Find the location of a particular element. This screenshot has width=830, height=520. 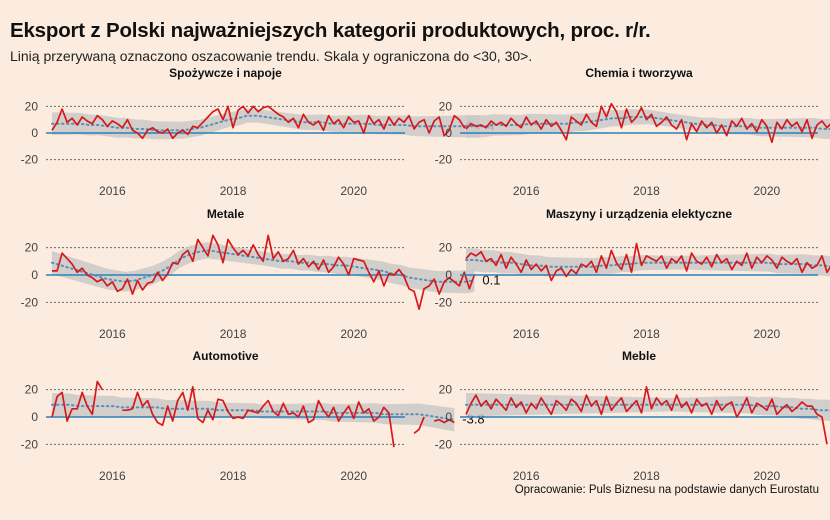

panel-title: Metale is located at coordinates (226, 214).